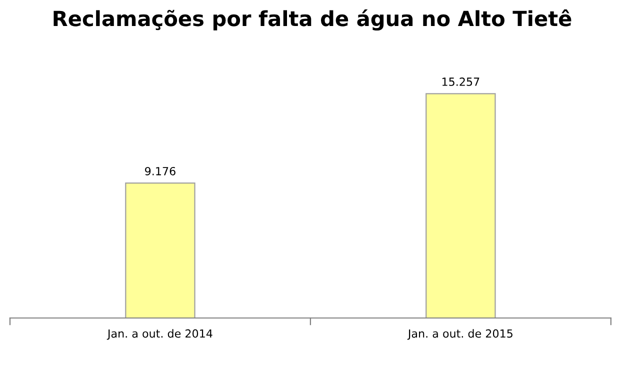 The width and height of the screenshot is (624, 375). What do you see at coordinates (159, 334) in the screenshot?
I see `x-tick-label: Jan. a out. de 2014` at bounding box center [159, 334].